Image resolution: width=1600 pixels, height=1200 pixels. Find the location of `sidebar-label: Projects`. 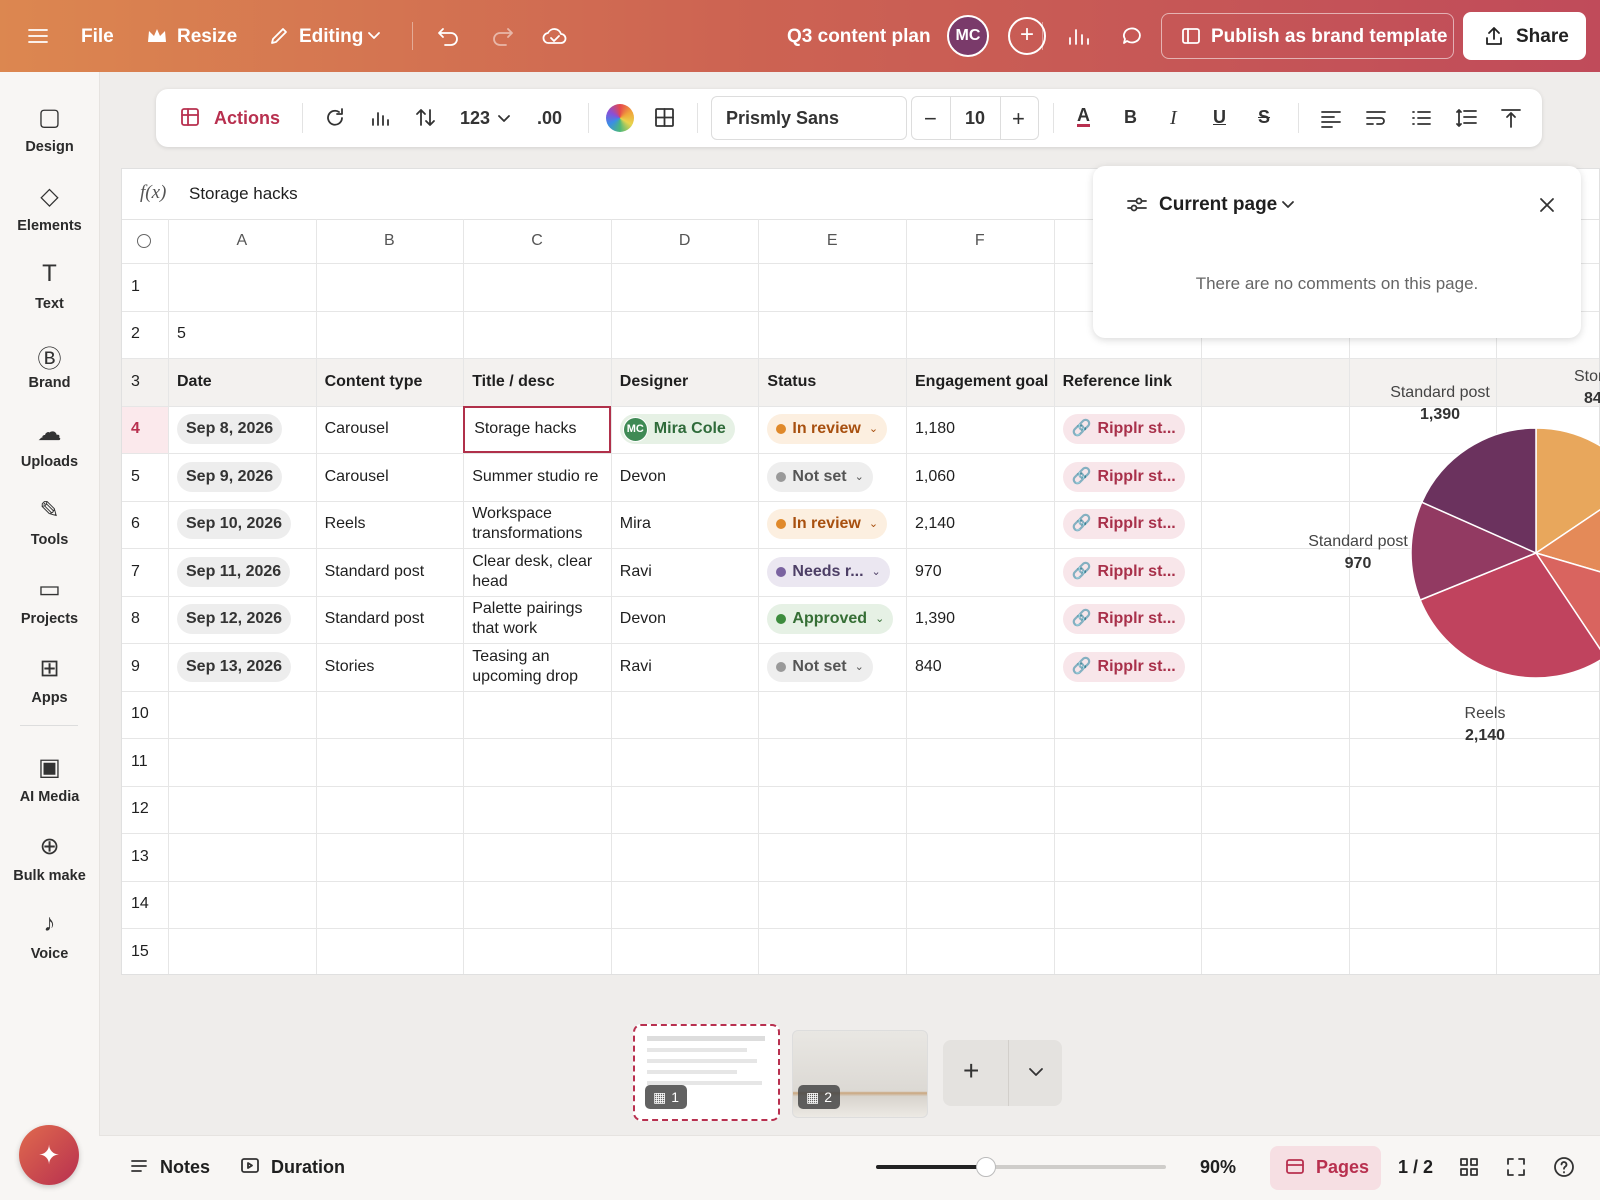

sidebar-label: Projects is located at coordinates (49, 619).